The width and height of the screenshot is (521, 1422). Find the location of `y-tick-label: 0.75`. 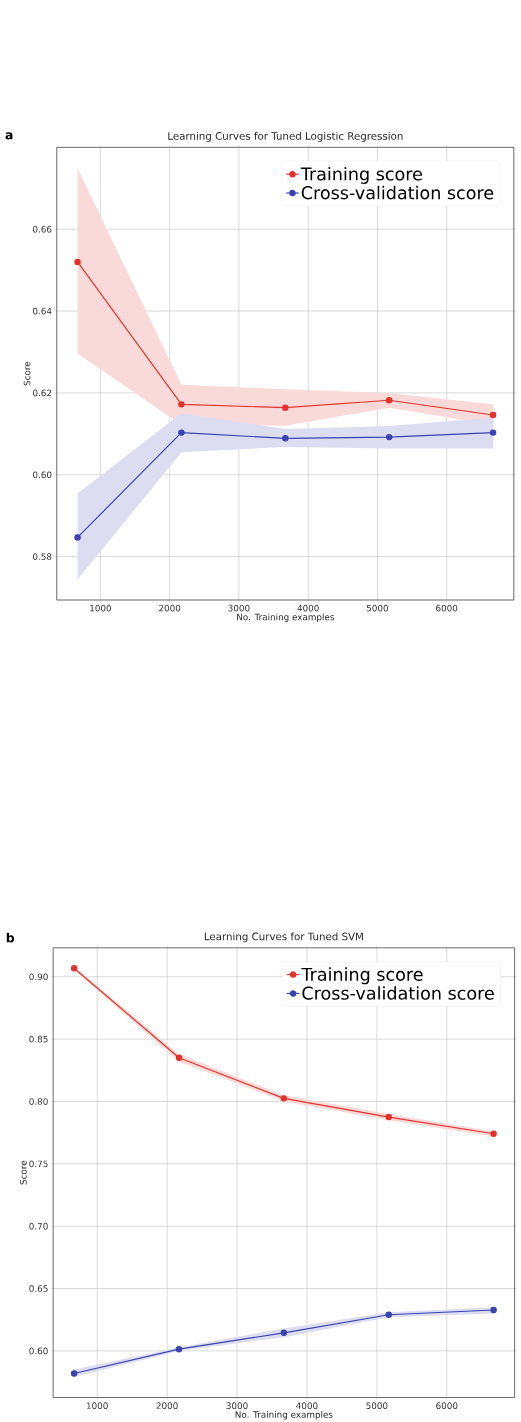

y-tick-label: 0.75 is located at coordinates (38, 1164).